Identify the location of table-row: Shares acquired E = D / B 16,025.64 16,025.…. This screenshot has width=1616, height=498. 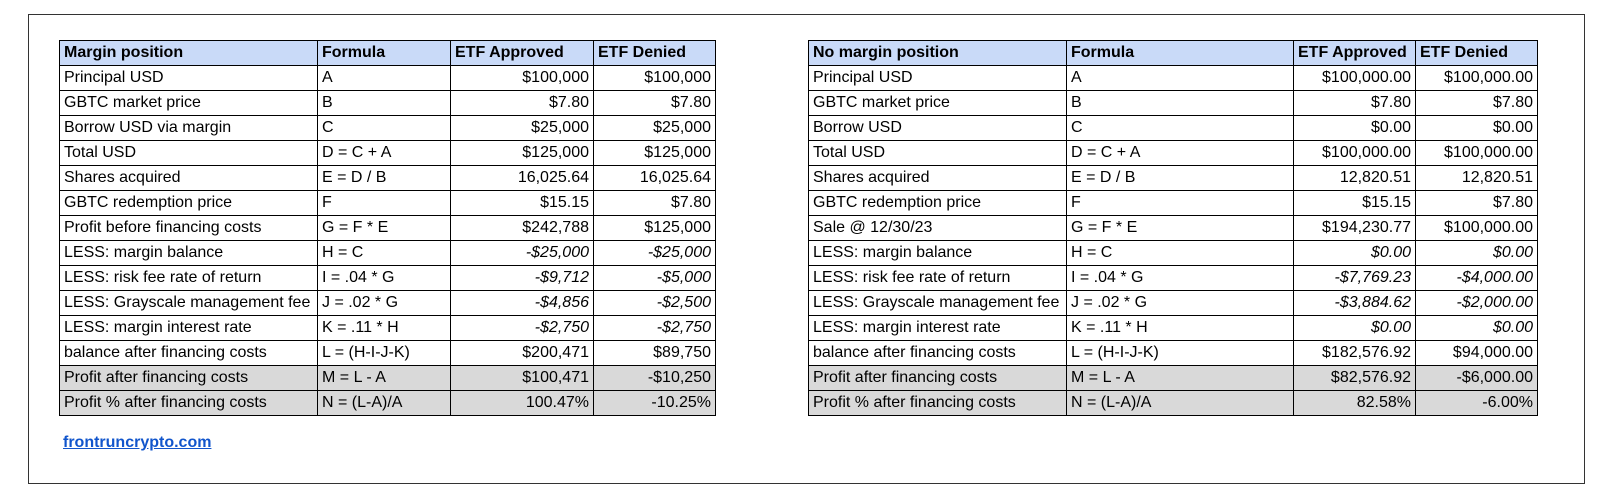
(387, 178).